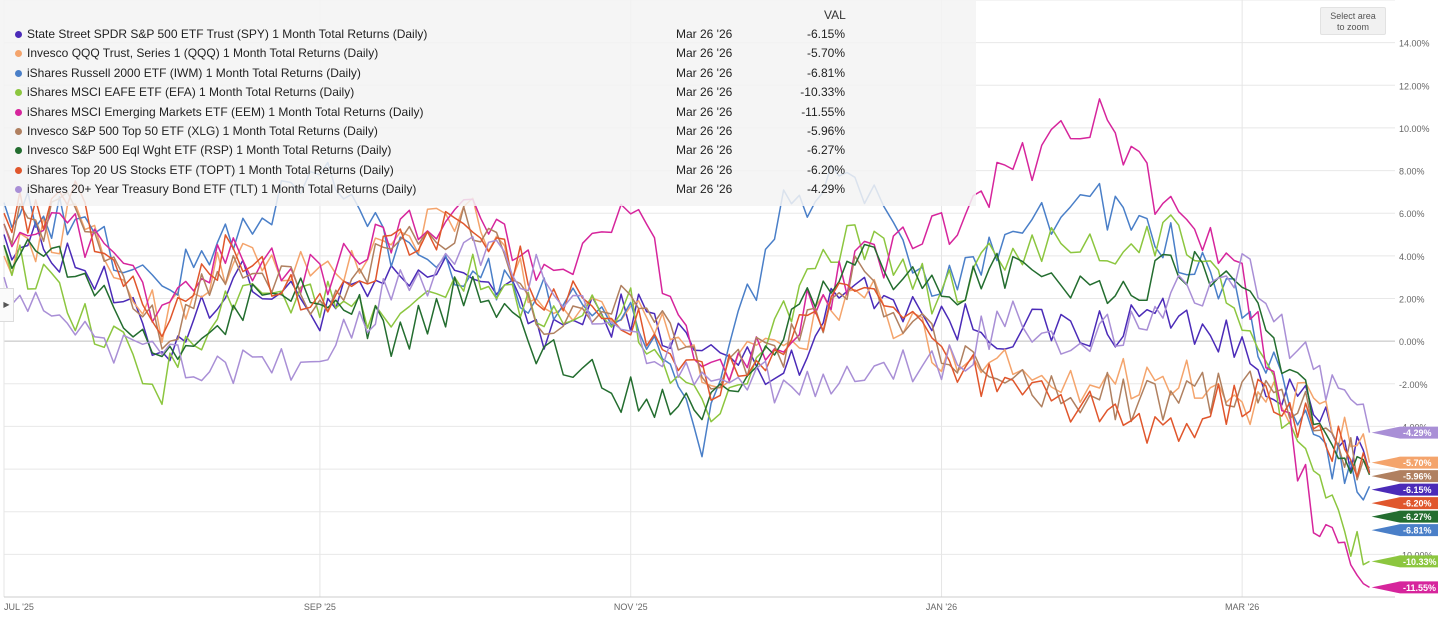 This screenshot has width=1456, height=623. What do you see at coordinates (822, 92) in the screenshot?
I see `legend-value: -10.33%` at bounding box center [822, 92].